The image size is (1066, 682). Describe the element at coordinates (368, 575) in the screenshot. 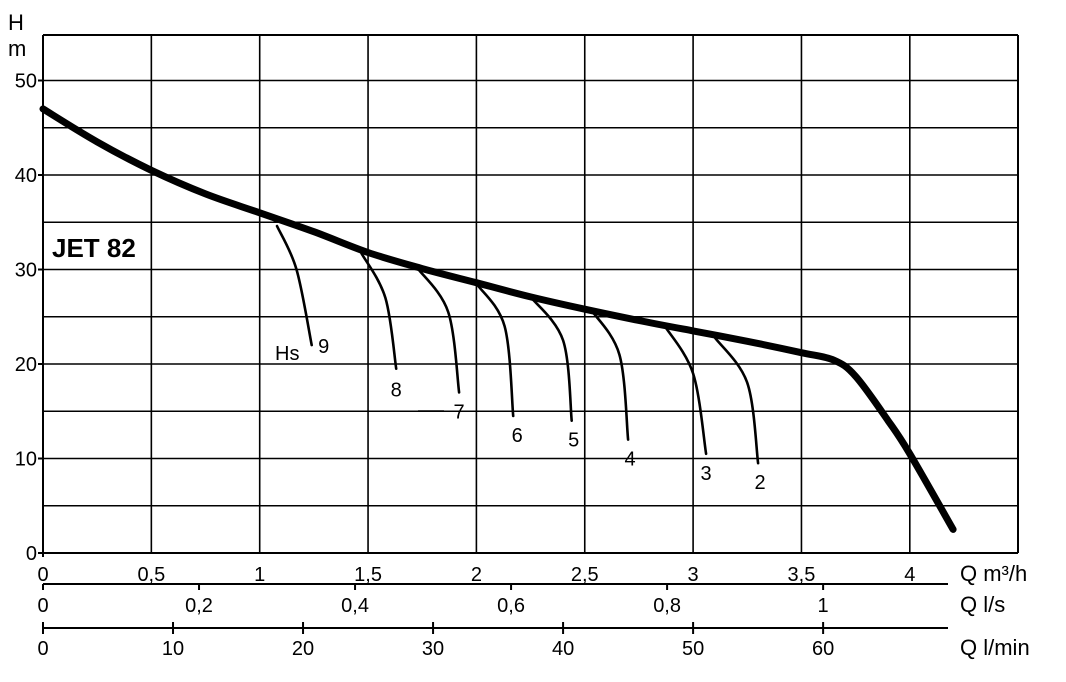

I see `x-tick-label-m3h: 1,5` at that location.